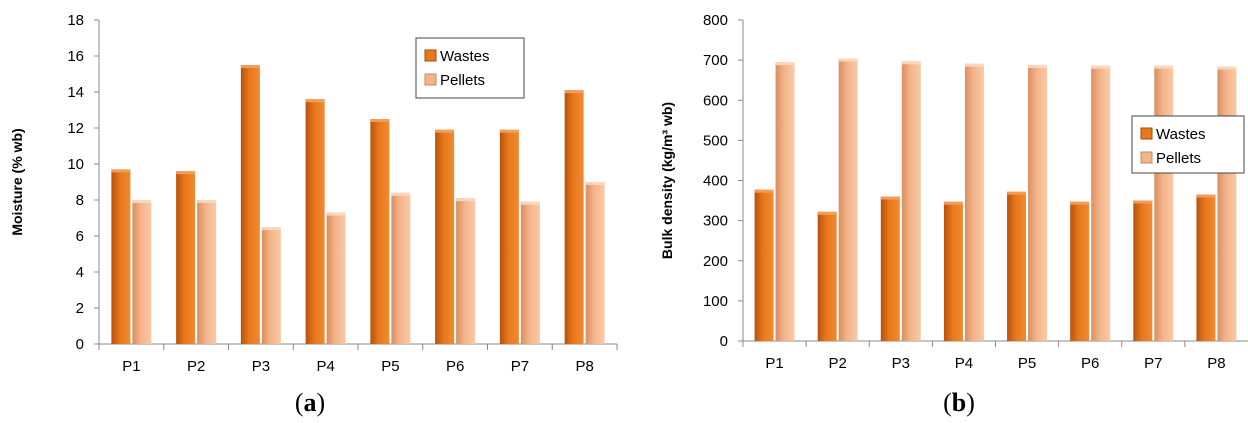 The image size is (1248, 423). What do you see at coordinates (1180, 134) in the screenshot?
I see `legend-label-wastes: Wastes` at bounding box center [1180, 134].